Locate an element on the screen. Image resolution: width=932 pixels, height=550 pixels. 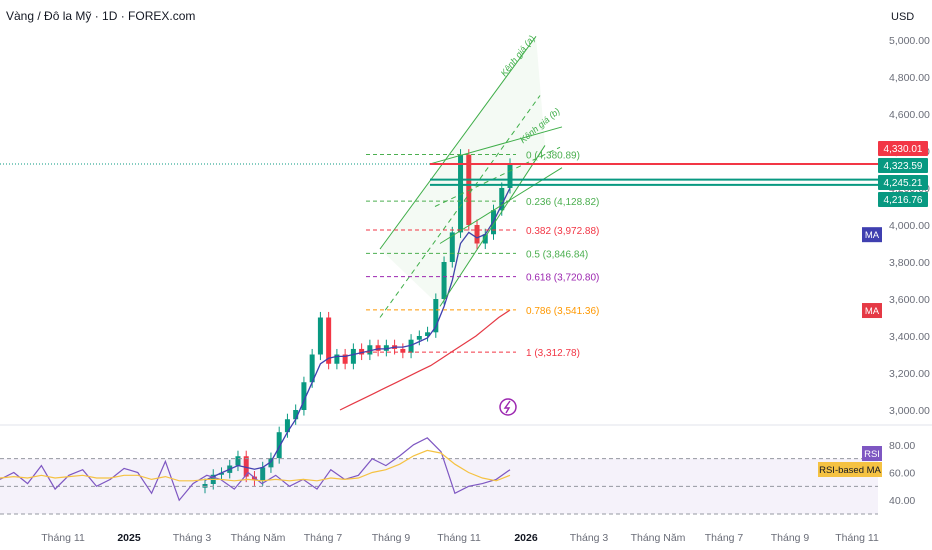
fib-level-label: 0 (4,380.89) is located at coordinates (553, 156).